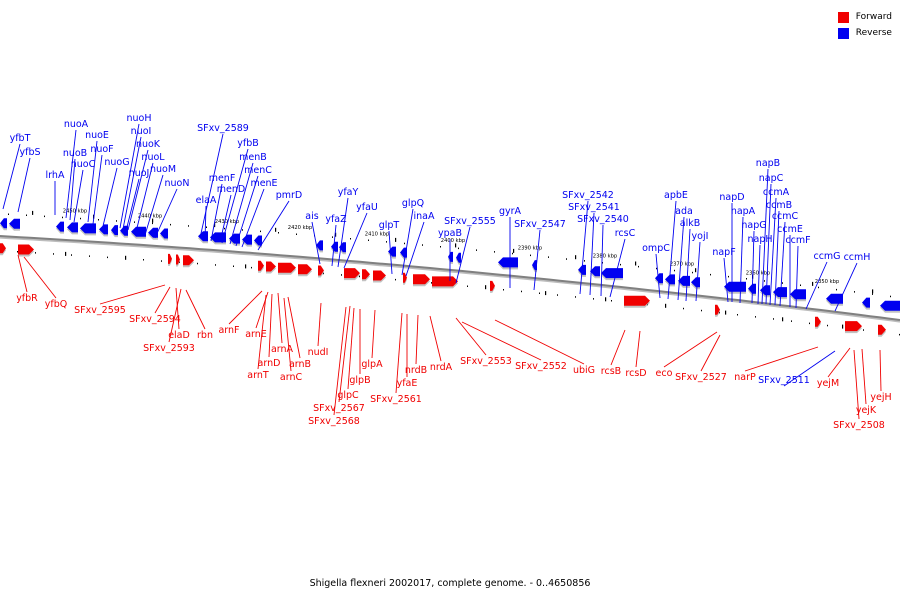 This screenshot has width=900, height=600. I want to click on gene-label-glpa: glpA, so click(372, 364).